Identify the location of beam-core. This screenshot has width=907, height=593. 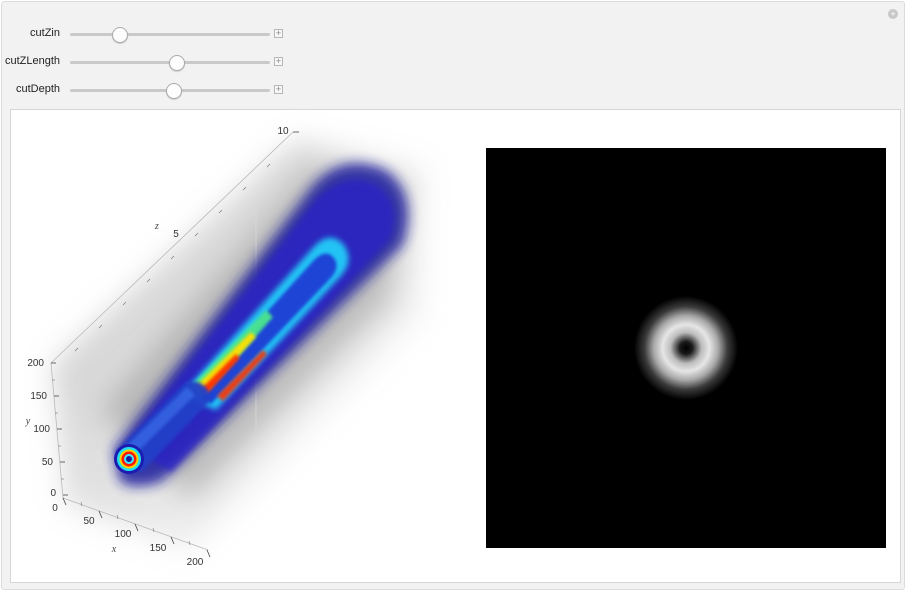
(231, 355).